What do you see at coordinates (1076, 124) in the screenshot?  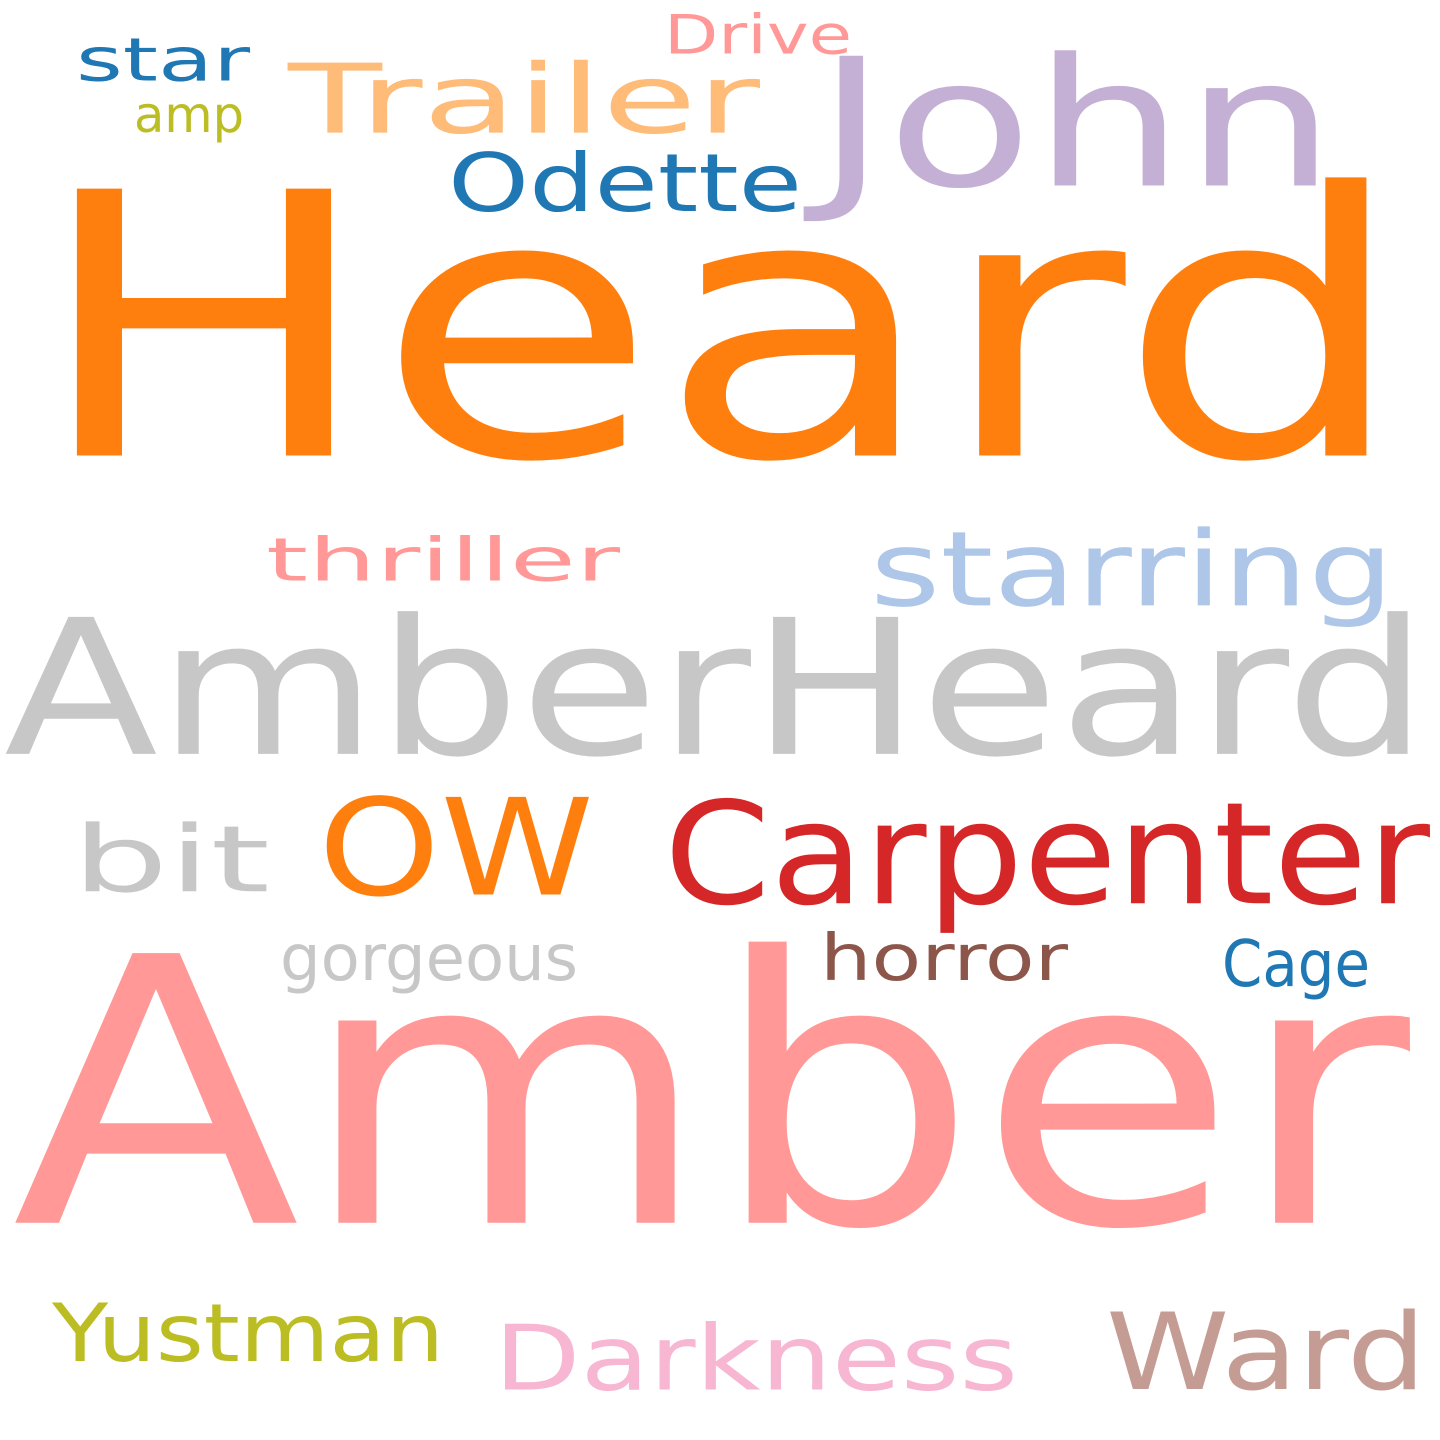 I see `word-john: John` at bounding box center [1076, 124].